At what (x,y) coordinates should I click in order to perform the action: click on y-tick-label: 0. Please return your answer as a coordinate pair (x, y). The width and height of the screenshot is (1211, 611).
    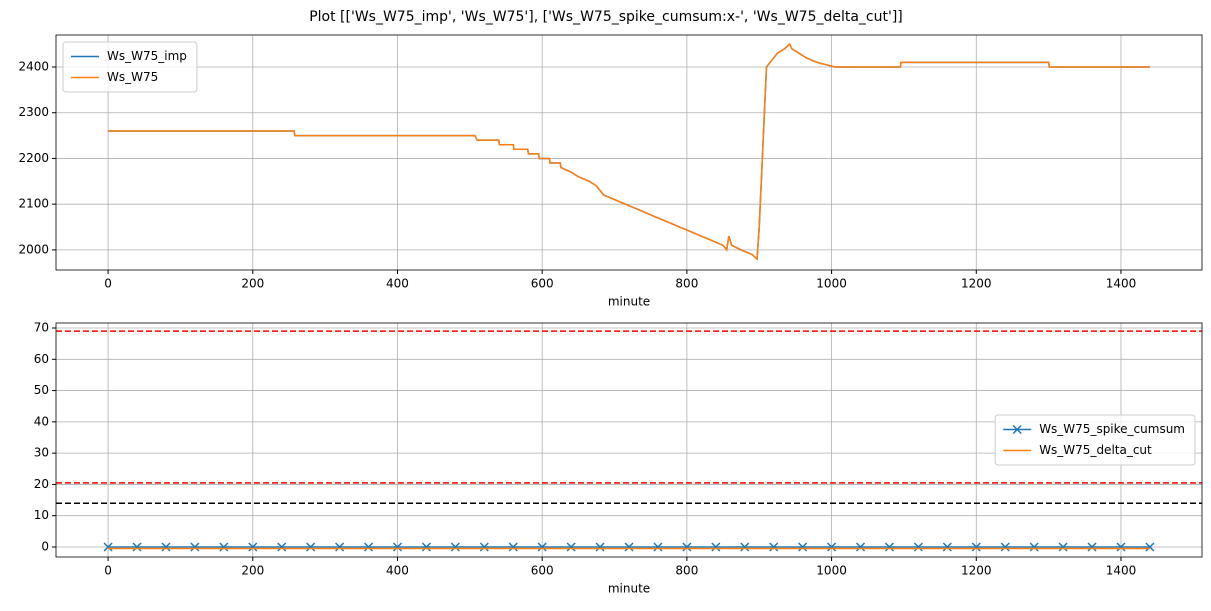
    Looking at the image, I should click on (45, 546).